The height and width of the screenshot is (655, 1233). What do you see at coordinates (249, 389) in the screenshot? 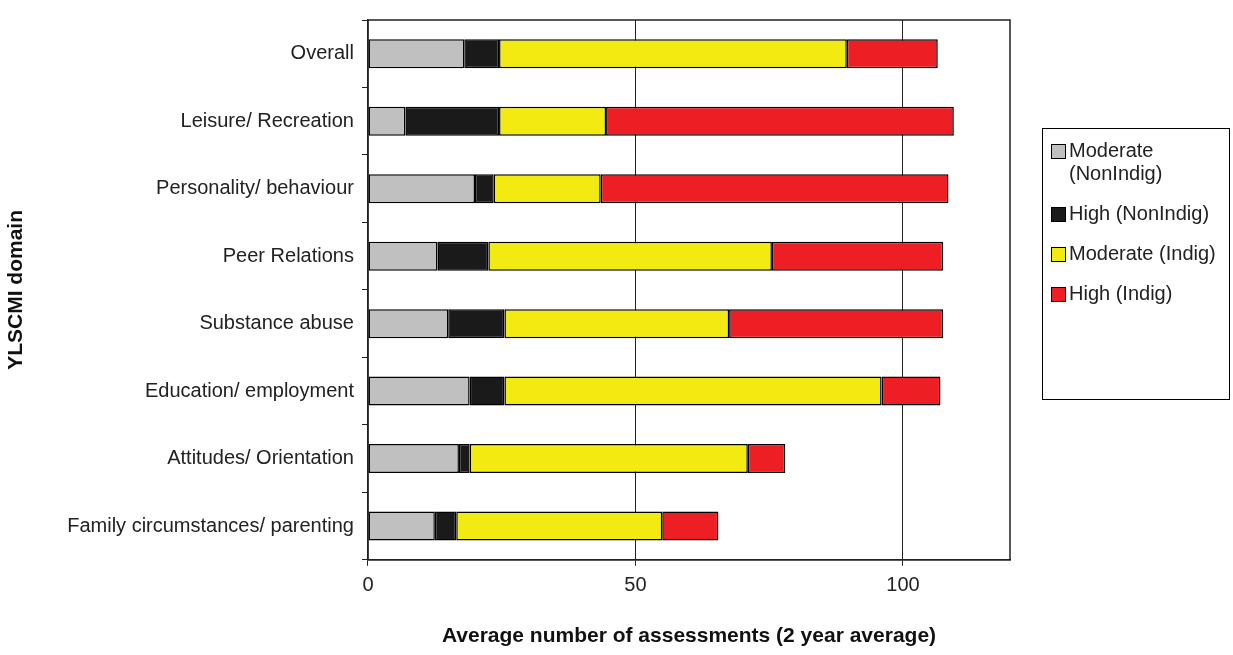
I see `y-tick-label: Education/ employment` at bounding box center [249, 389].